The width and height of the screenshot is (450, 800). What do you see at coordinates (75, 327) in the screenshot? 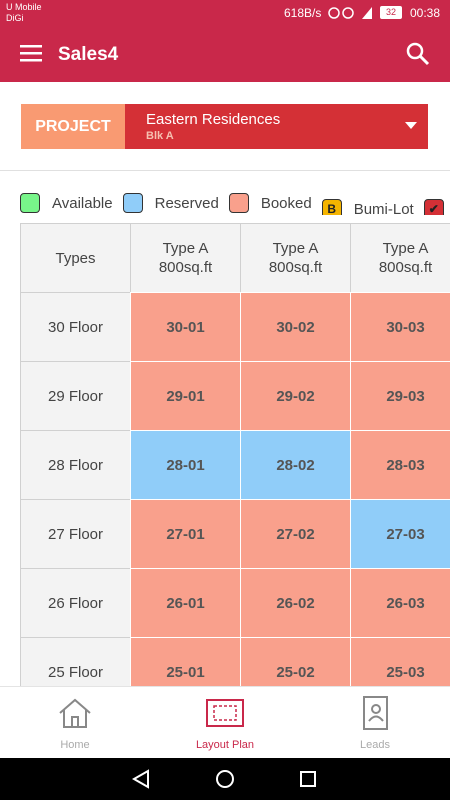
I see `floor-label: 30 Floor` at bounding box center [75, 327].